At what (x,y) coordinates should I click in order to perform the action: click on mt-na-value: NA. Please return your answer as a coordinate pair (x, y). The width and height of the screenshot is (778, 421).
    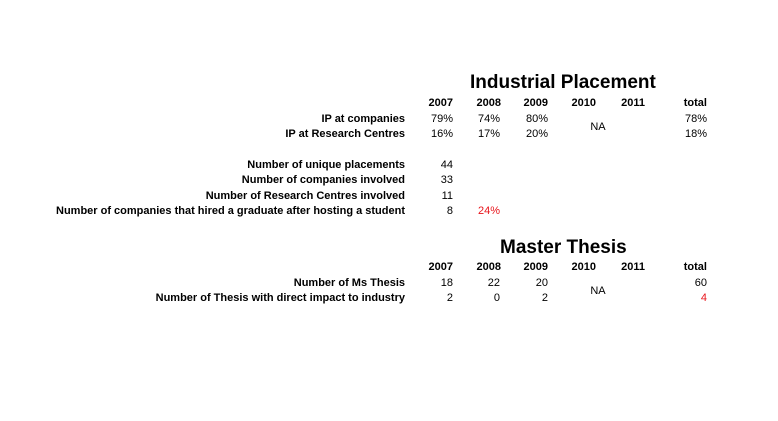
    Looking at the image, I should click on (598, 291).